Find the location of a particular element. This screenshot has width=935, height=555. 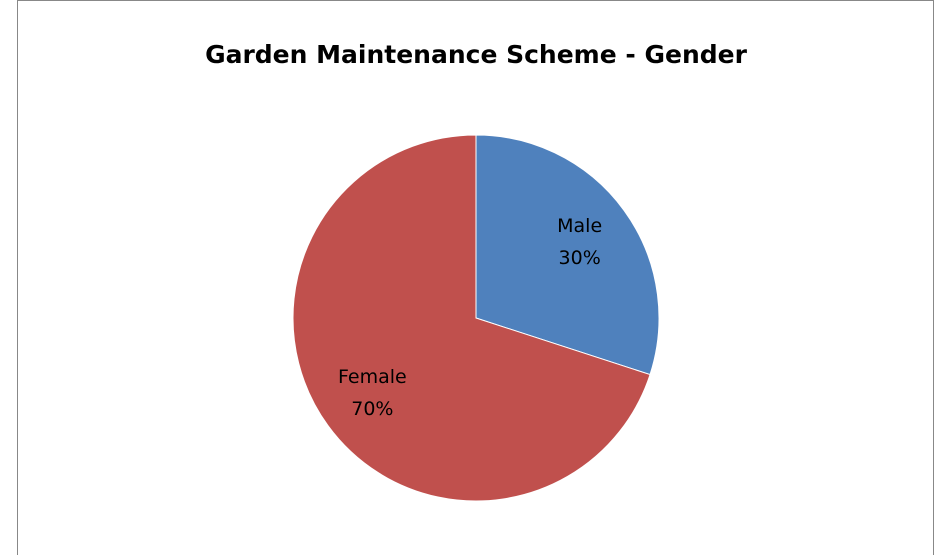

pie-slice is located at coordinates (567, 255).